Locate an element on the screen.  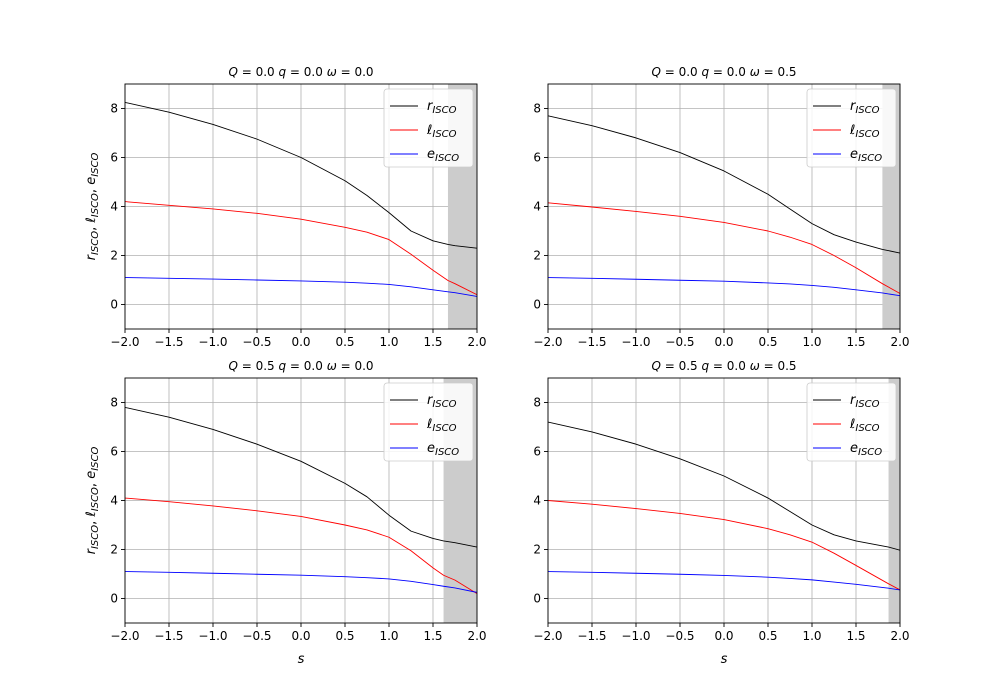
subplot-title: Q = 0.5 q = 0.0 ω = 0.5 is located at coordinates (723, 366).